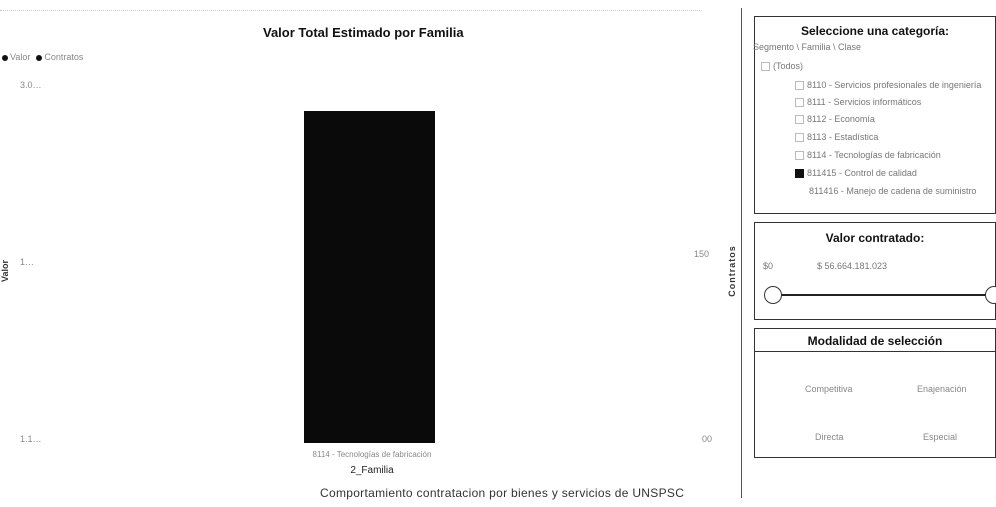  Describe the element at coordinates (836, 137) in the screenshot. I see `category-item: 8113 - Estadística` at that location.